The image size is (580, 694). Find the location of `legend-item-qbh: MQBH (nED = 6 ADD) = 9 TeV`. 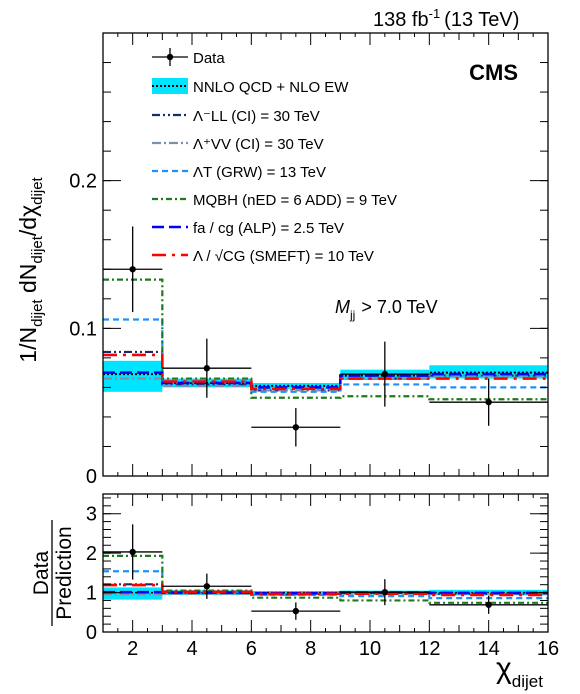

legend-item-qbh: MQBH (nED = 6 ADD) = 9 TeV is located at coordinates (274, 200).